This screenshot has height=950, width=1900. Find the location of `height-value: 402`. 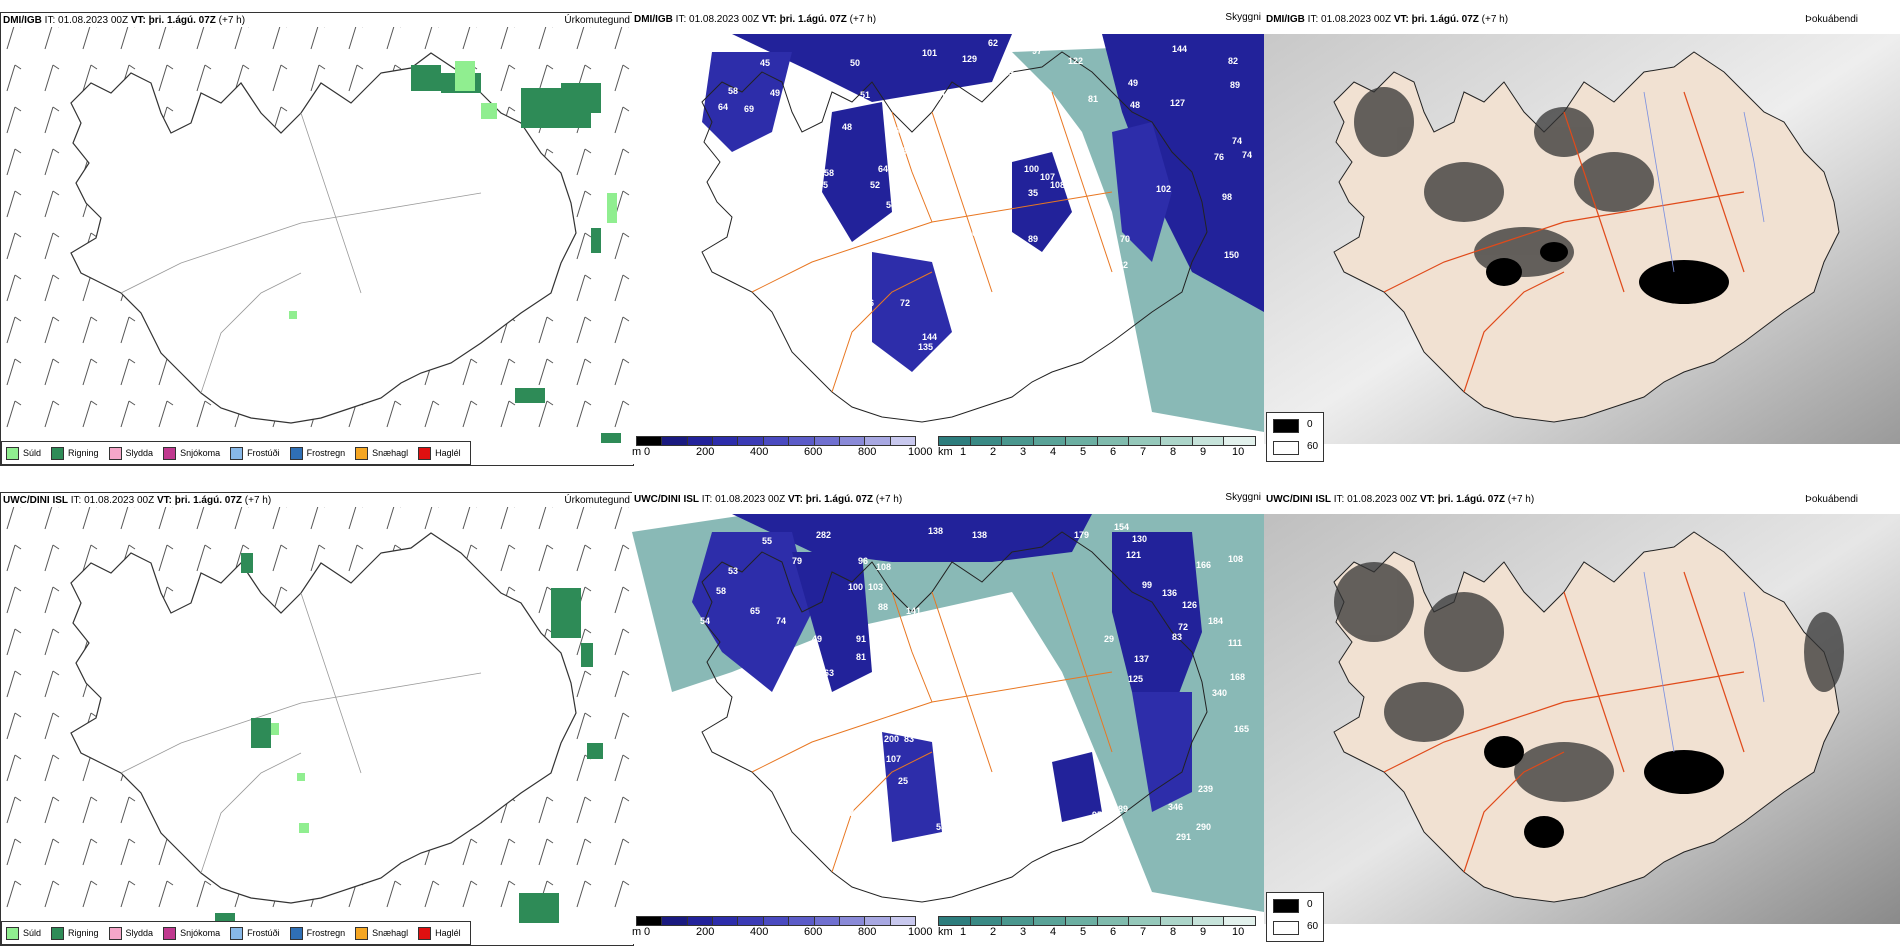

height-value: 402 is located at coordinates (826, 817).